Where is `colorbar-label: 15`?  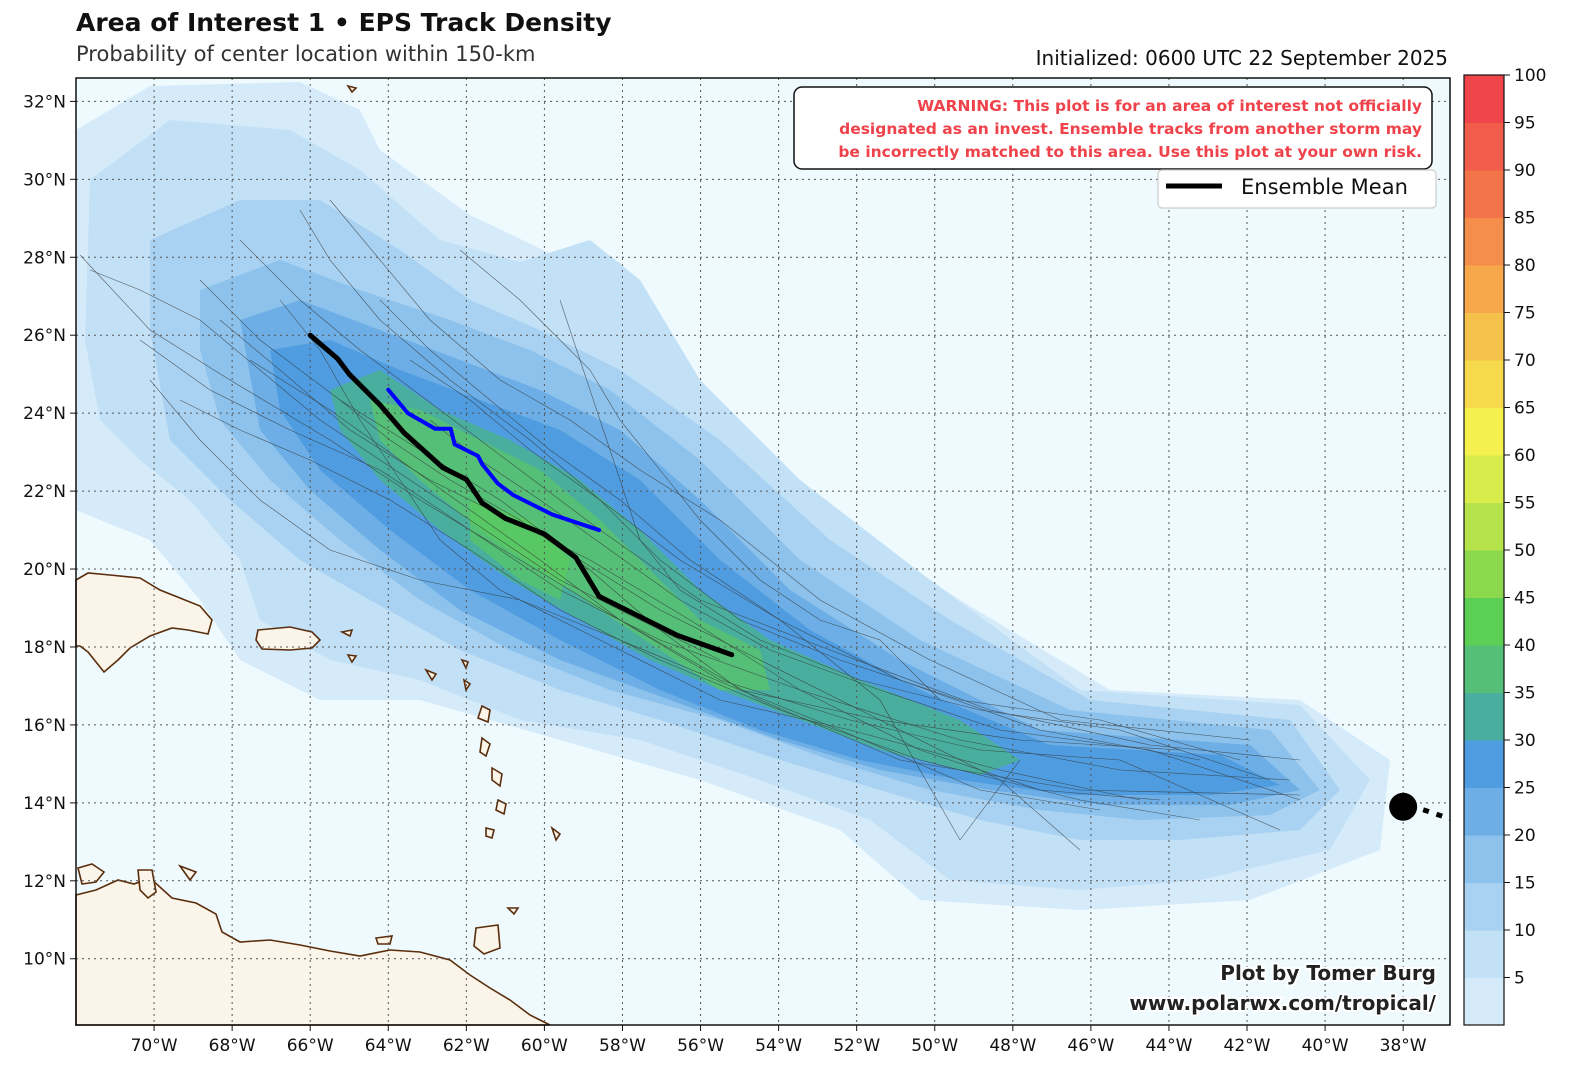
colorbar-label: 15 is located at coordinates (1525, 884).